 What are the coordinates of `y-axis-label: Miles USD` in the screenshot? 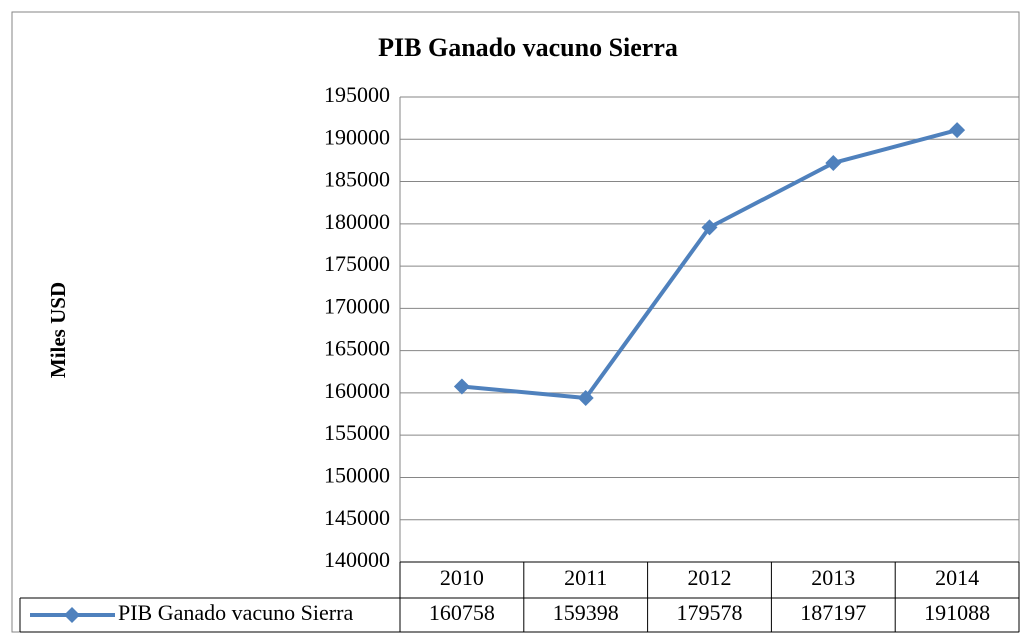 It's located at (58, 330).